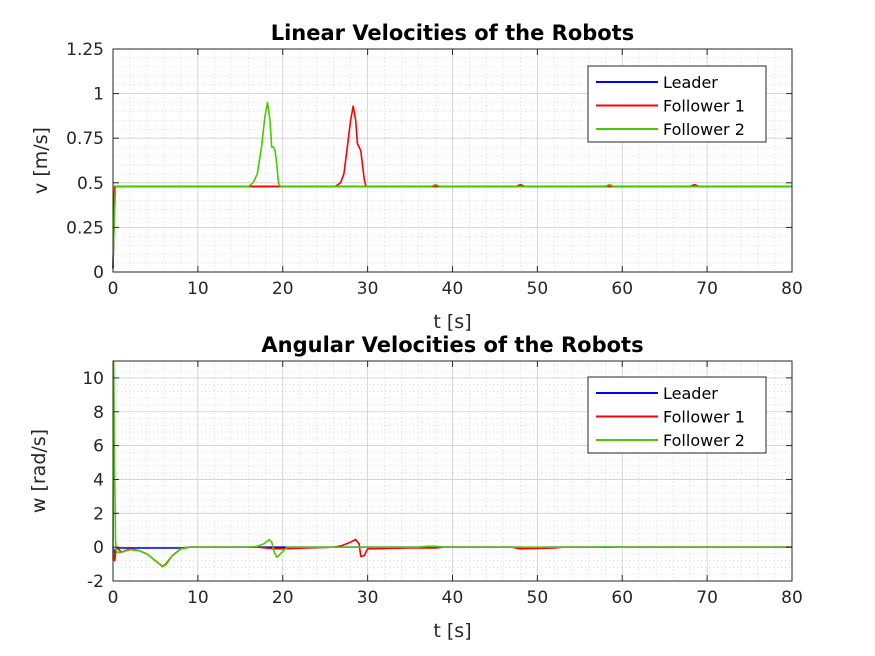  Describe the element at coordinates (98, 514) in the screenshot. I see `y-tick-label: 2` at that location.